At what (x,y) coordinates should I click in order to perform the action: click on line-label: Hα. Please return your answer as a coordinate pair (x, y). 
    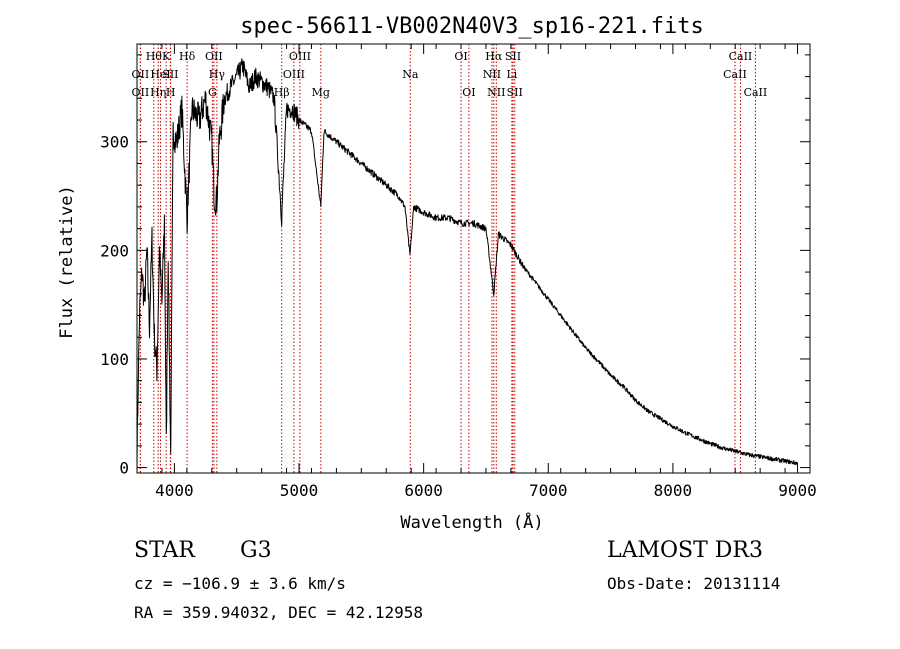
    Looking at the image, I should click on (494, 56).